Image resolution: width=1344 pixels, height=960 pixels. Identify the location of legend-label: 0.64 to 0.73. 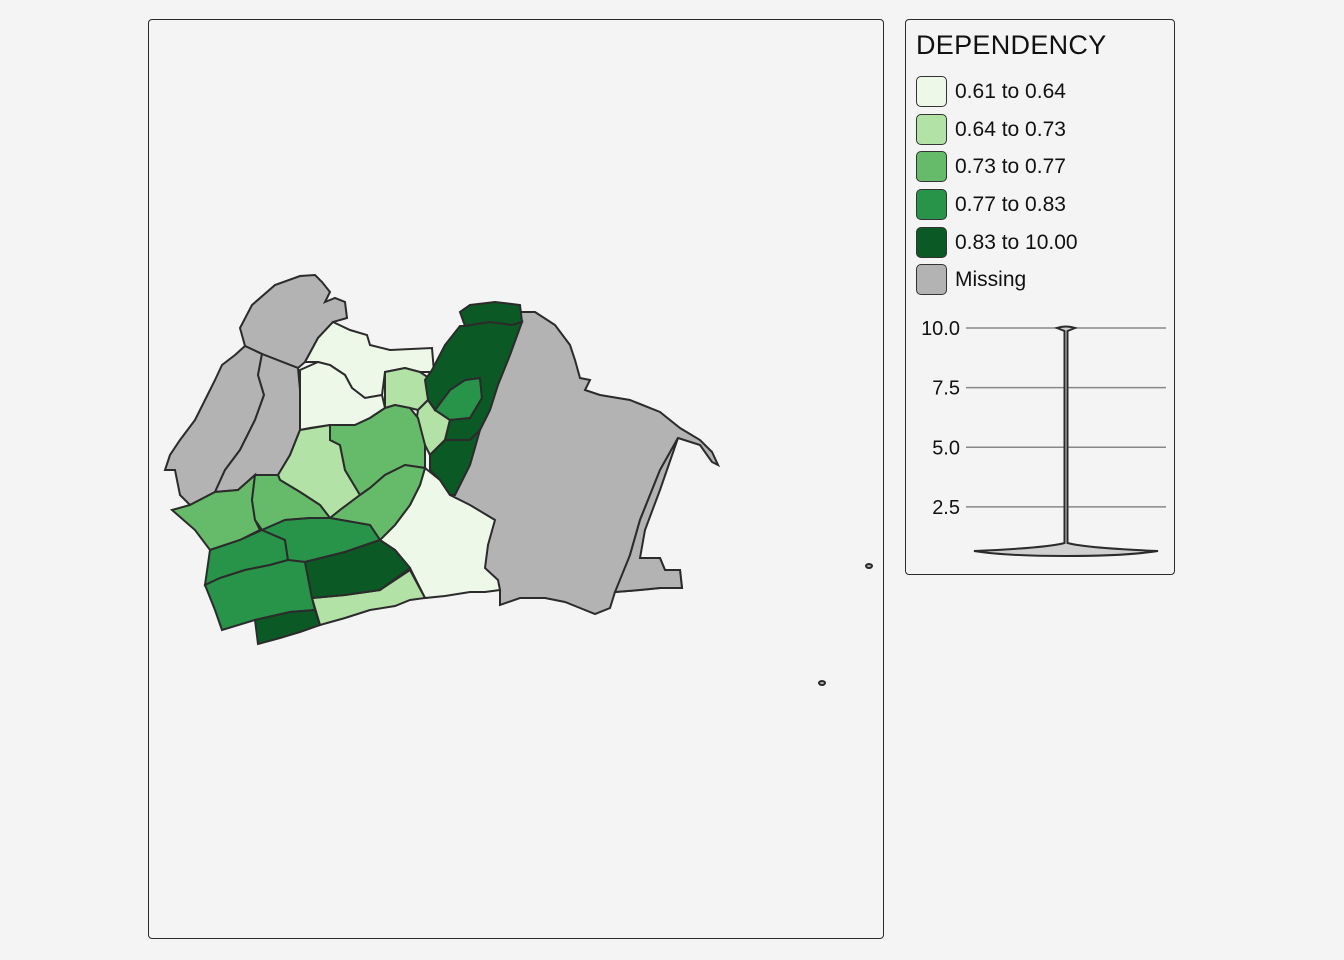
(1010, 129).